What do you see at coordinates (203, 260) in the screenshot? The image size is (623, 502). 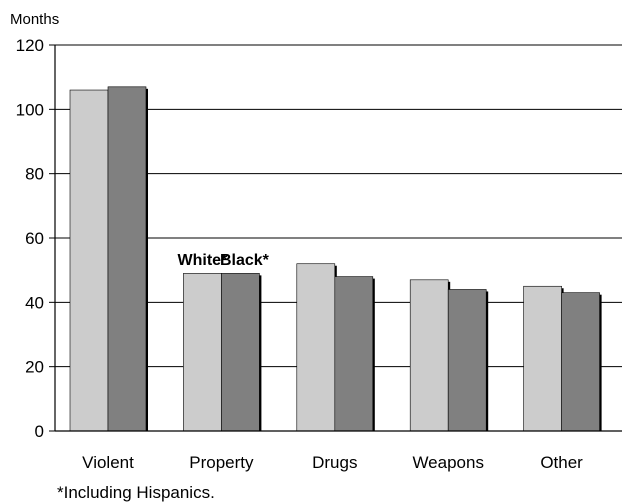 I see `legend-label-white: White*` at bounding box center [203, 260].